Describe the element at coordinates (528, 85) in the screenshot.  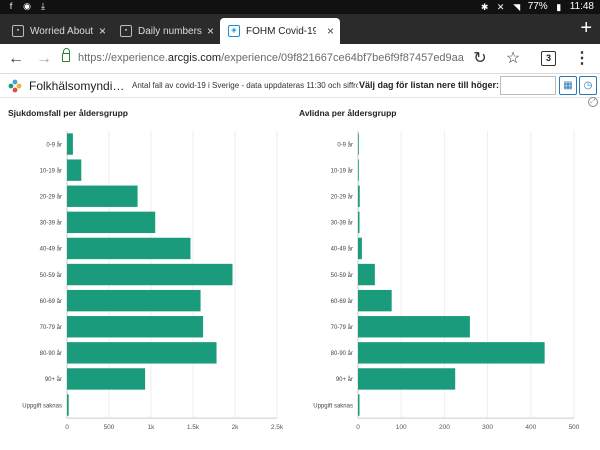
I see `date-input` at that location.